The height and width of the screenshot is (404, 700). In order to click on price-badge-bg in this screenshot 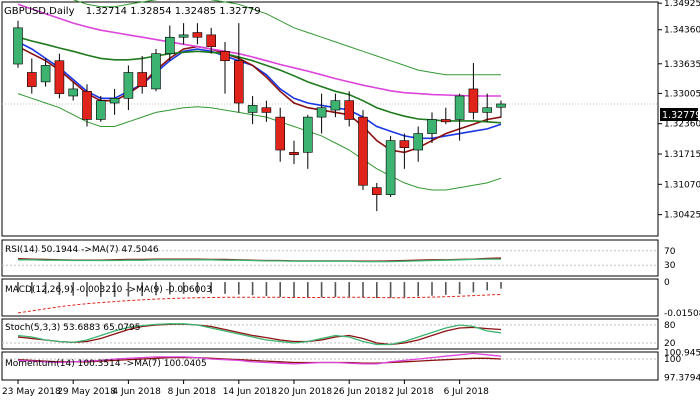, I will do `click(679, 114)`.